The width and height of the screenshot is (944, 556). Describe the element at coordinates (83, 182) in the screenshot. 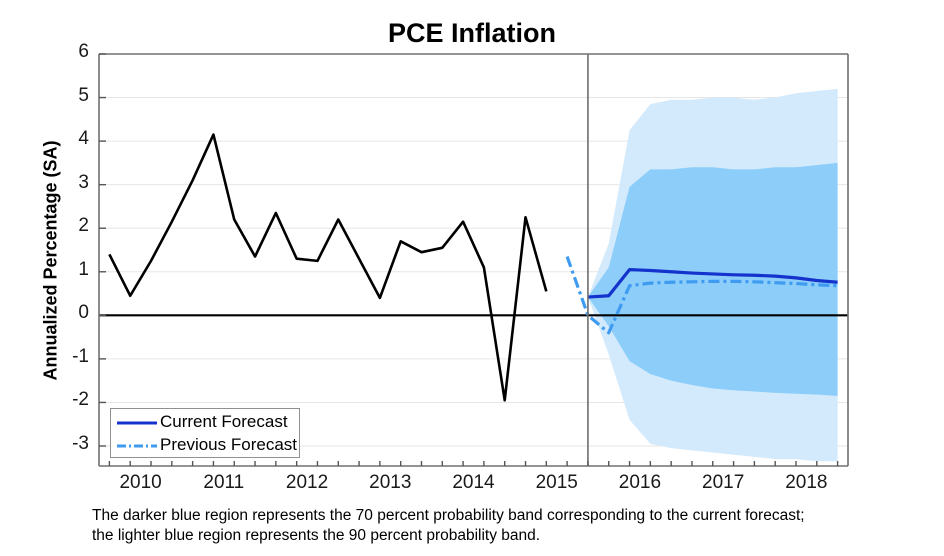

I see `y-tick-label-3: 3` at that location.